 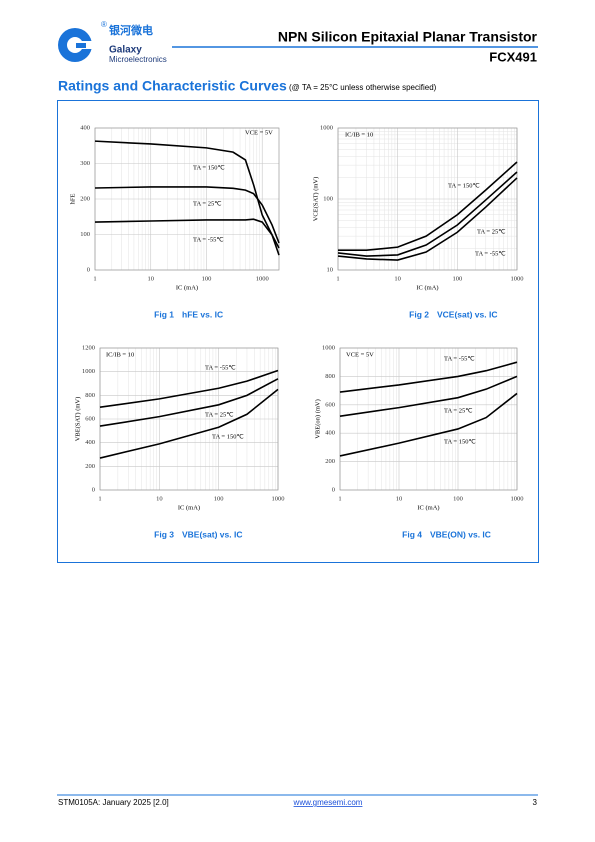 I want to click on doc-title: NPN Silicon Epitaxial Planar Transistor, so click(x=408, y=37).